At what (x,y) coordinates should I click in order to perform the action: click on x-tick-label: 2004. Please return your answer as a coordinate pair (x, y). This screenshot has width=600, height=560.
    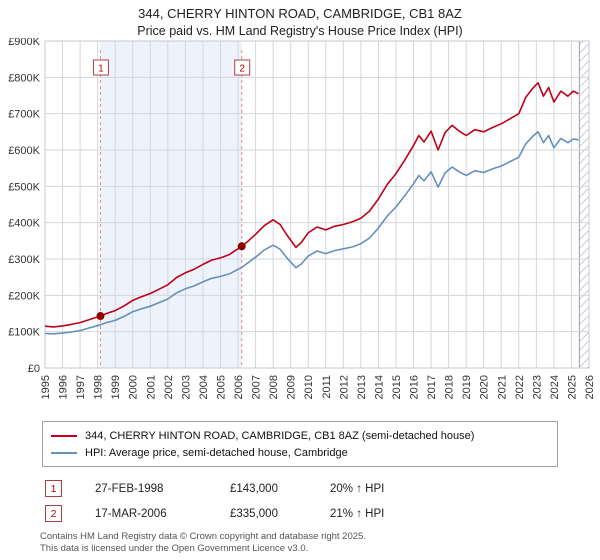
    Looking at the image, I should click on (204, 387).